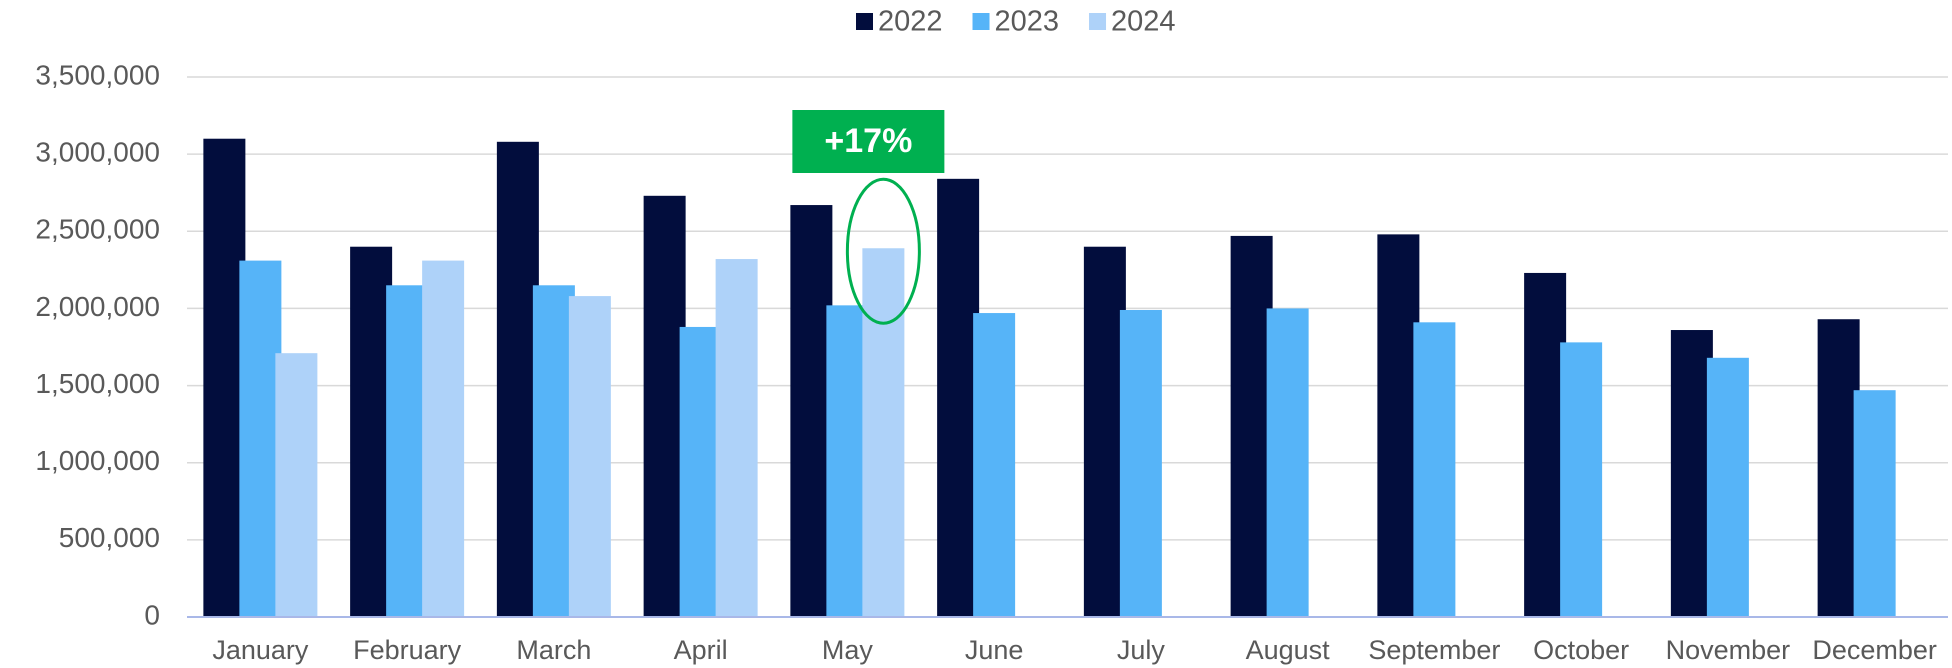 This screenshot has width=1952, height=668. What do you see at coordinates (1728, 650) in the screenshot?
I see `x-tick-label: November` at bounding box center [1728, 650].